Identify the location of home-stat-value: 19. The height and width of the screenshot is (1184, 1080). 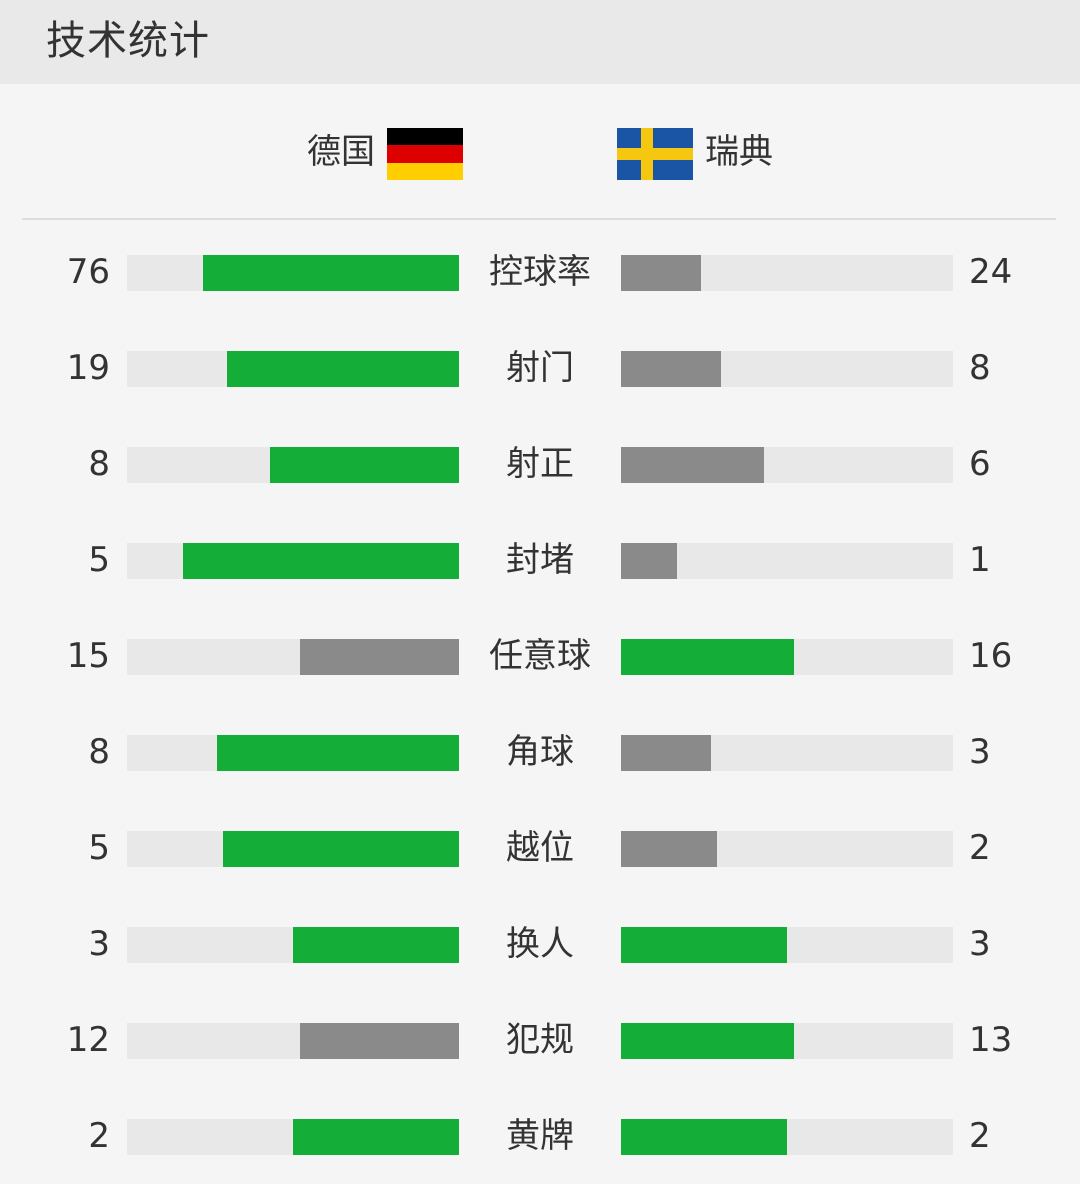
(88, 368).